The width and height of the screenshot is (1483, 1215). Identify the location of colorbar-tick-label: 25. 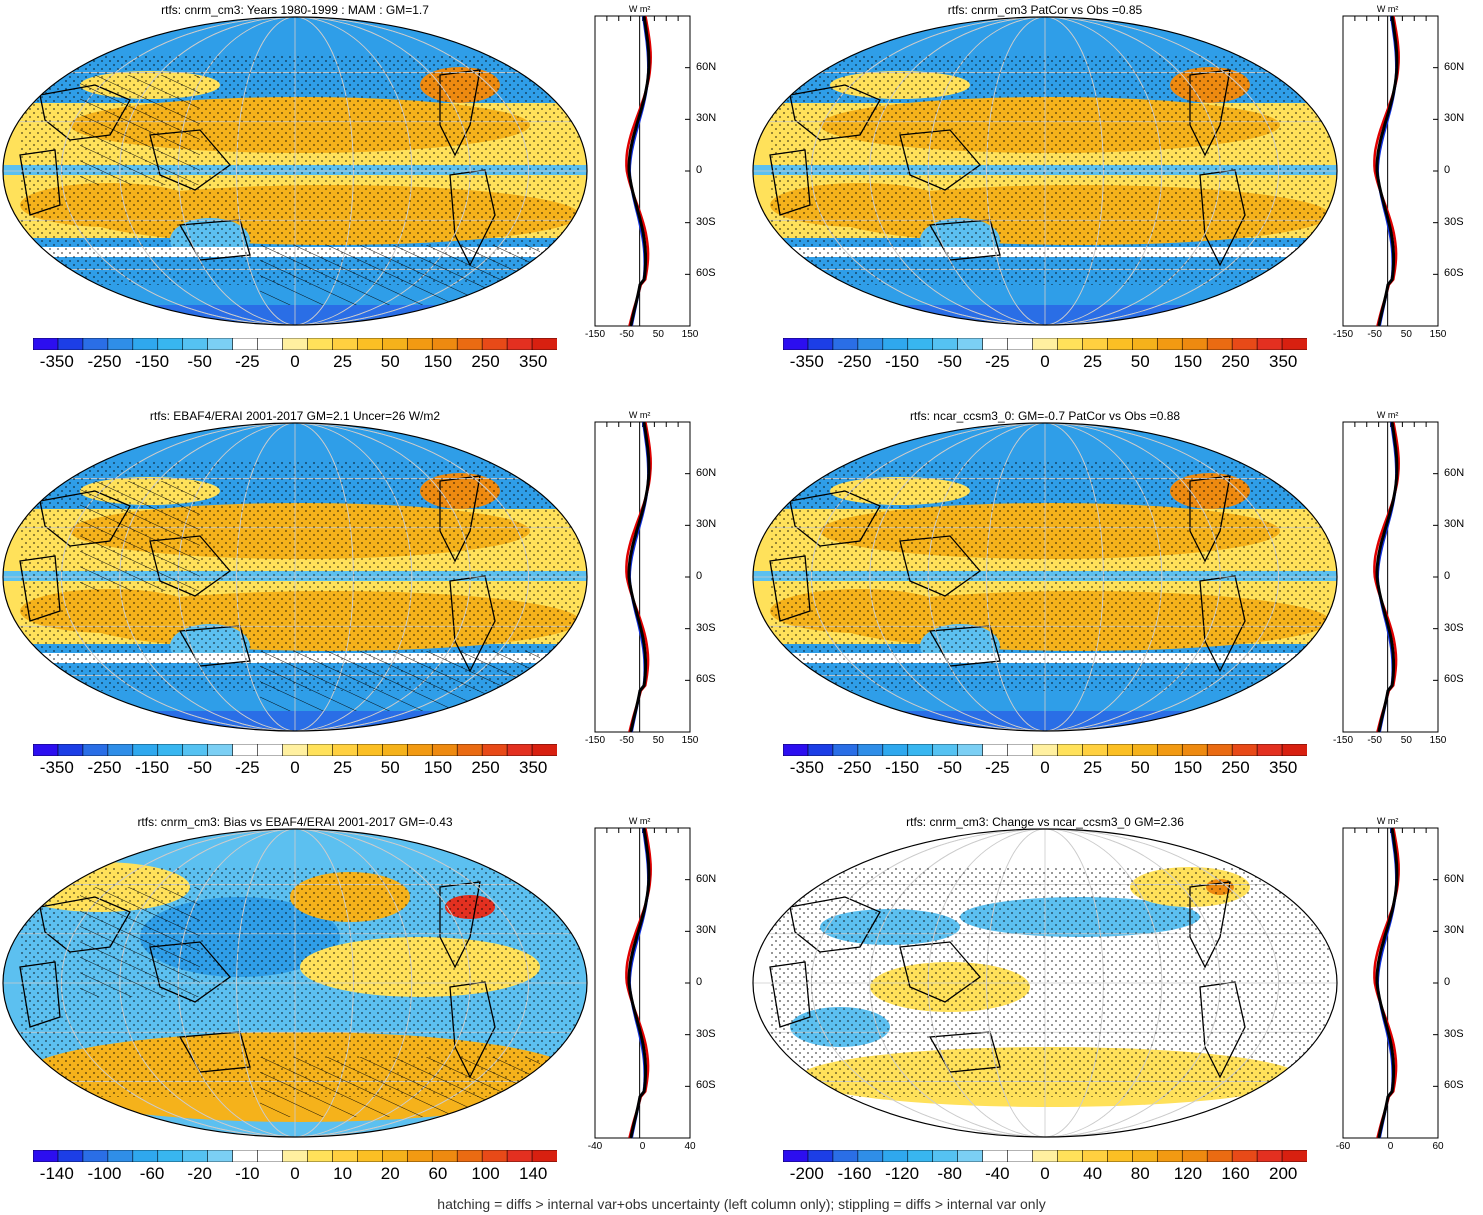
(343, 767).